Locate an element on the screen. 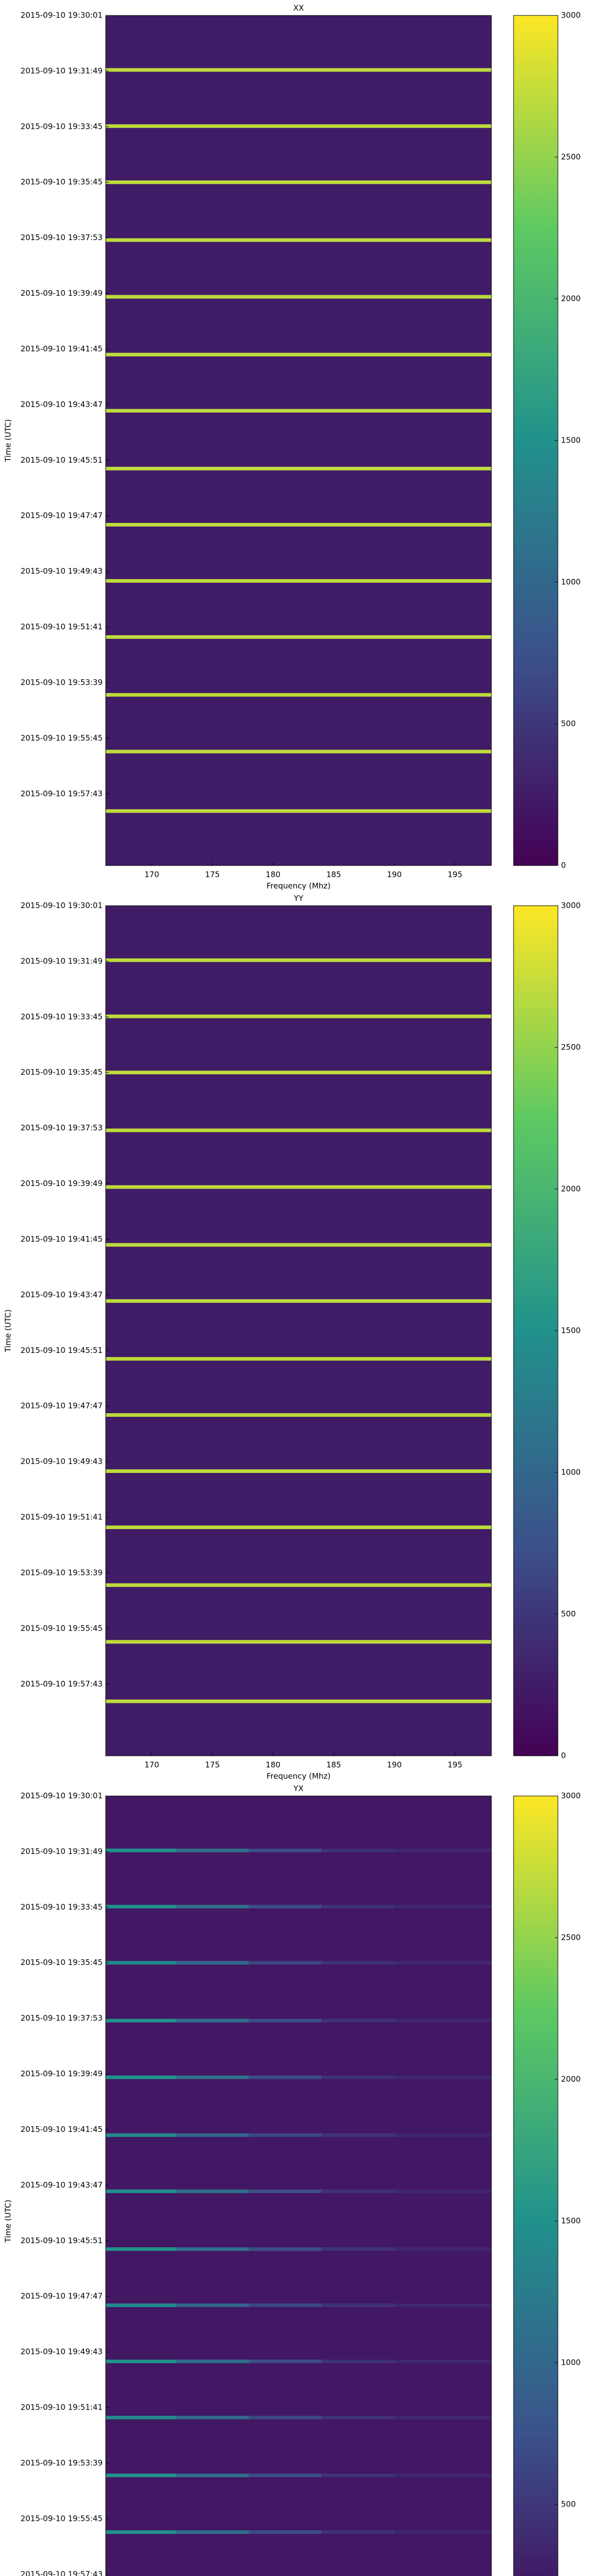 This screenshot has height=2576, width=594. x-tick-label: 185 is located at coordinates (333, 875).